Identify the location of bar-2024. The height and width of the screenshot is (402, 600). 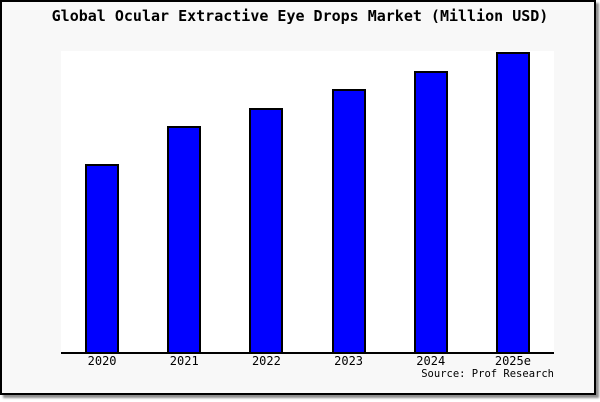
(430, 211).